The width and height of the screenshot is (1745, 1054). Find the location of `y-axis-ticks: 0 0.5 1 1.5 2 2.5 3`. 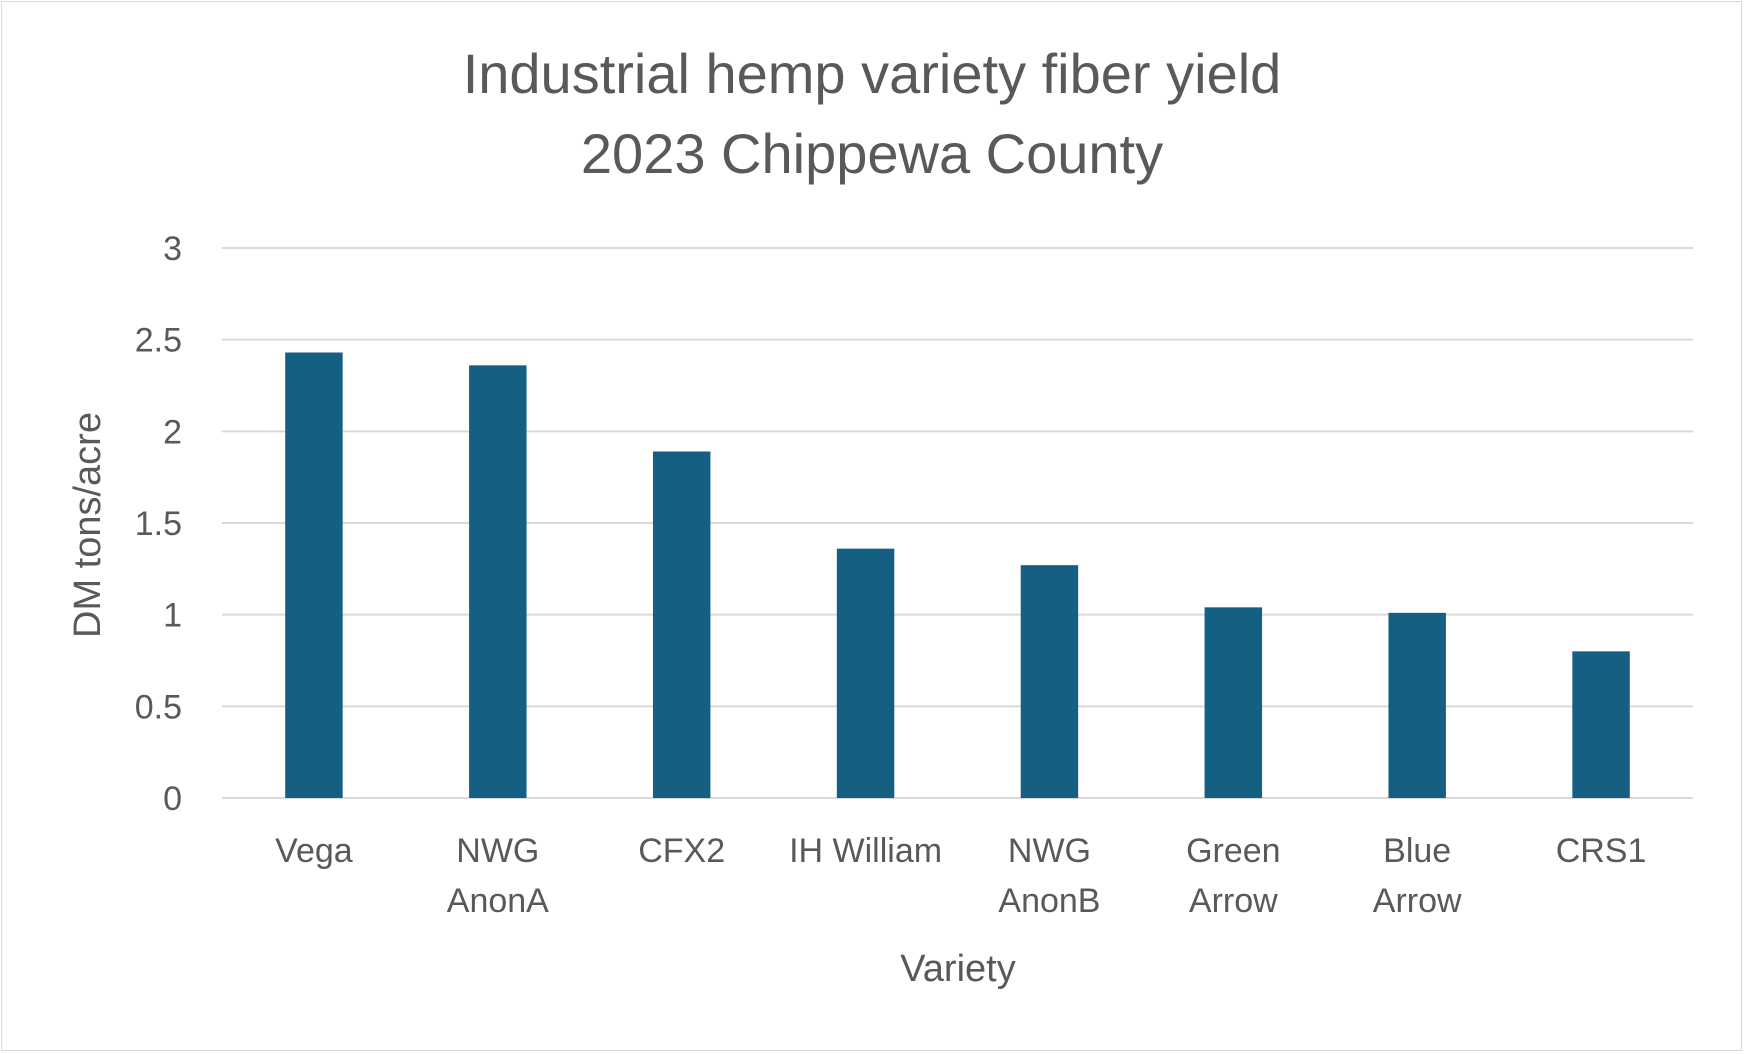

y-axis-ticks: 0 0.5 1 1.5 2 2.5 3 is located at coordinates (158, 524).